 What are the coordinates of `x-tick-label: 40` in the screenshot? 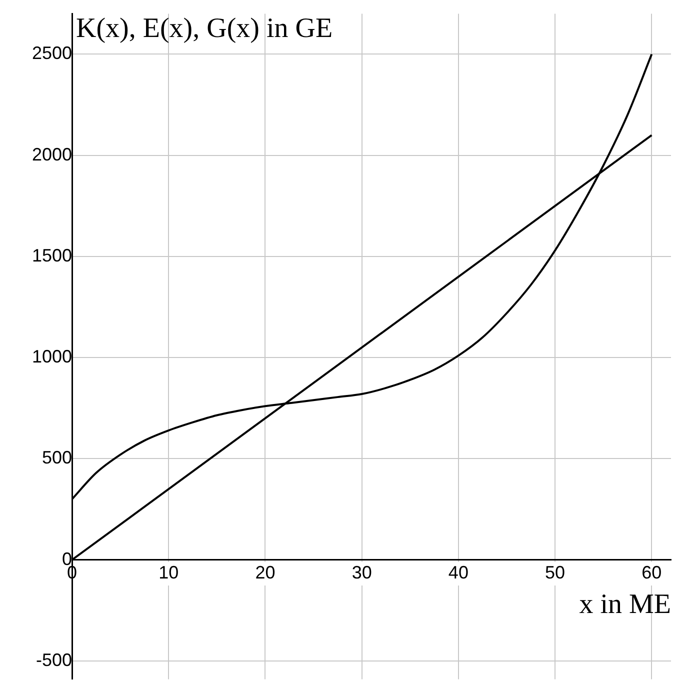 It's located at (458, 572).